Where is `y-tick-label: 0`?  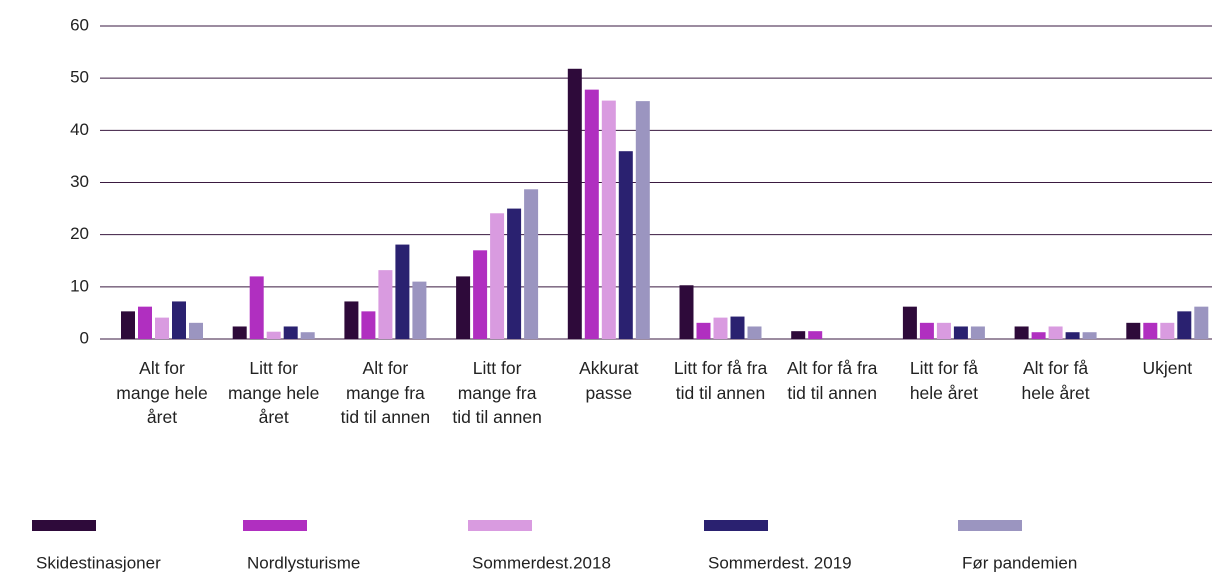
y-tick-label: 0 is located at coordinates (84, 337).